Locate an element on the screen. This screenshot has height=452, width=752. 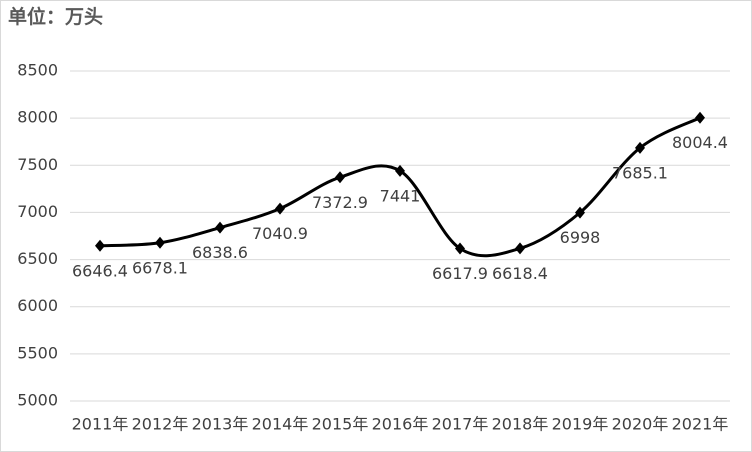
x-tick-label: 2012年 is located at coordinates (160, 424).